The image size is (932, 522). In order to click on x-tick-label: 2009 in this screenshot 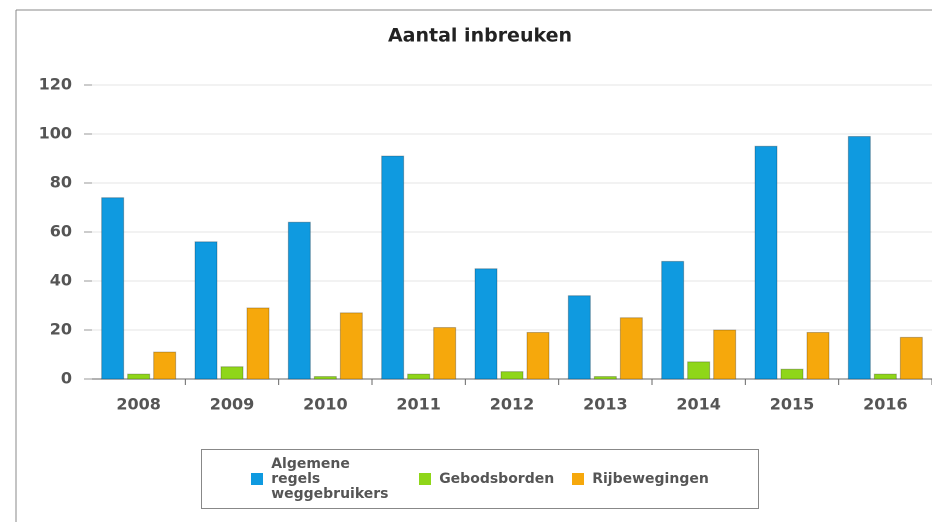, I will do `click(232, 404)`.